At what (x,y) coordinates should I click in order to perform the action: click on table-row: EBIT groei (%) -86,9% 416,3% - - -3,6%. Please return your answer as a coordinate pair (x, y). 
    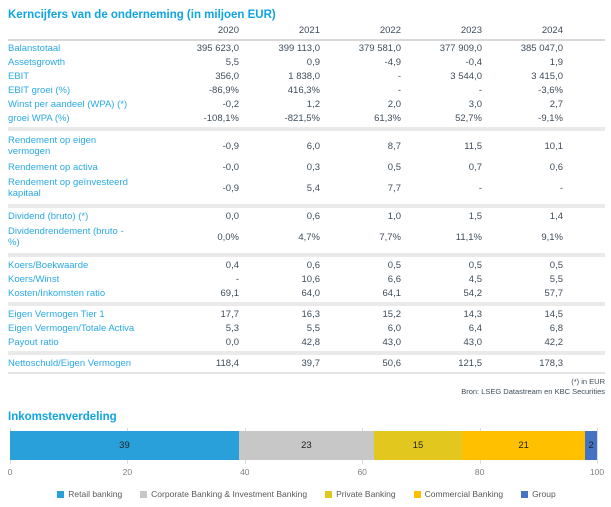
    Looking at the image, I should click on (306, 90).